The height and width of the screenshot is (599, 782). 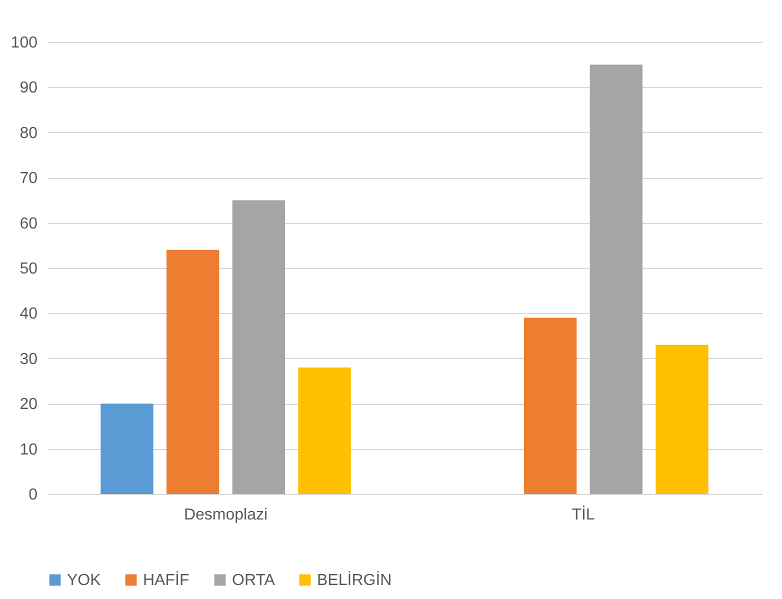 I want to click on y-tick-label: 90, so click(x=29, y=88).